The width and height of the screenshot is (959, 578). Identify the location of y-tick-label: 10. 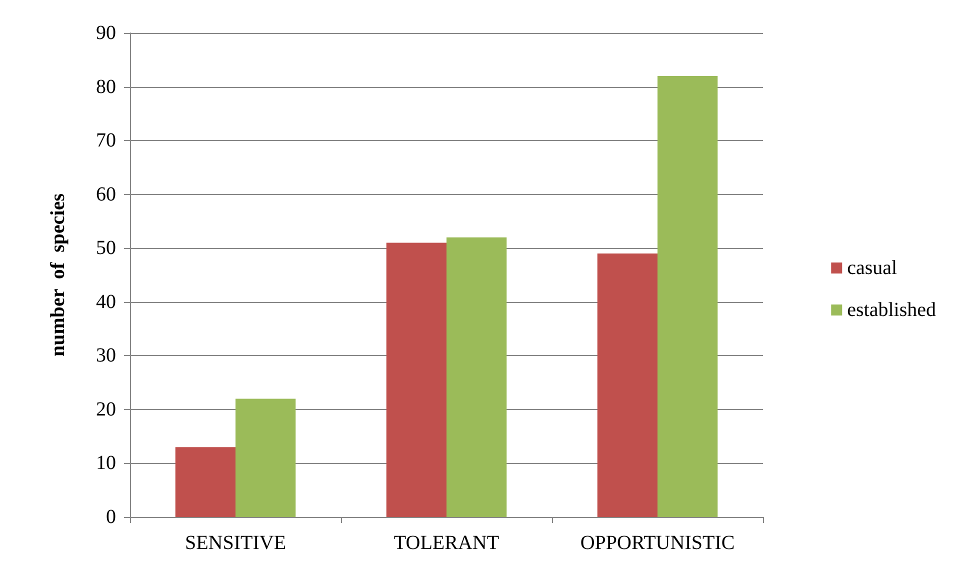
(106, 463).